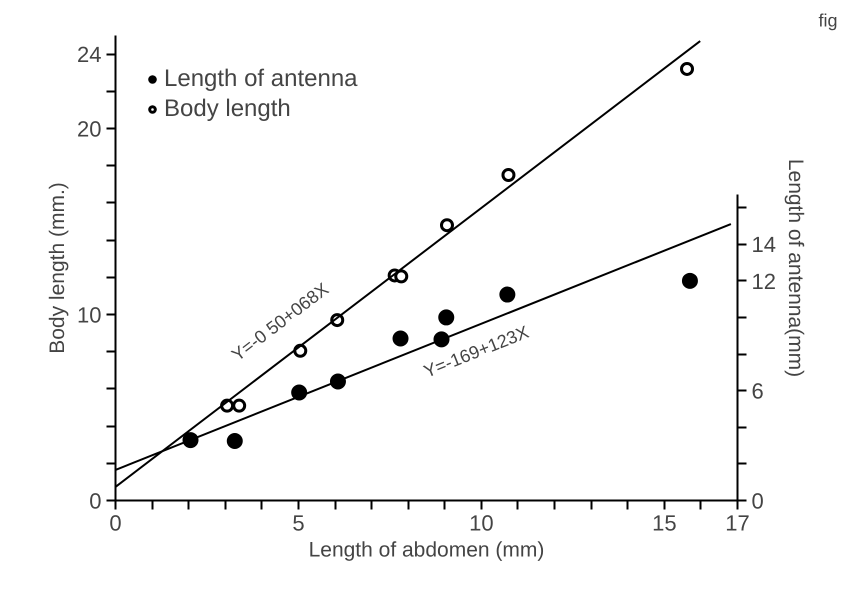  What do you see at coordinates (426, 550) in the screenshot?
I see `x-axis-title: Length of abdomen (mm)` at bounding box center [426, 550].